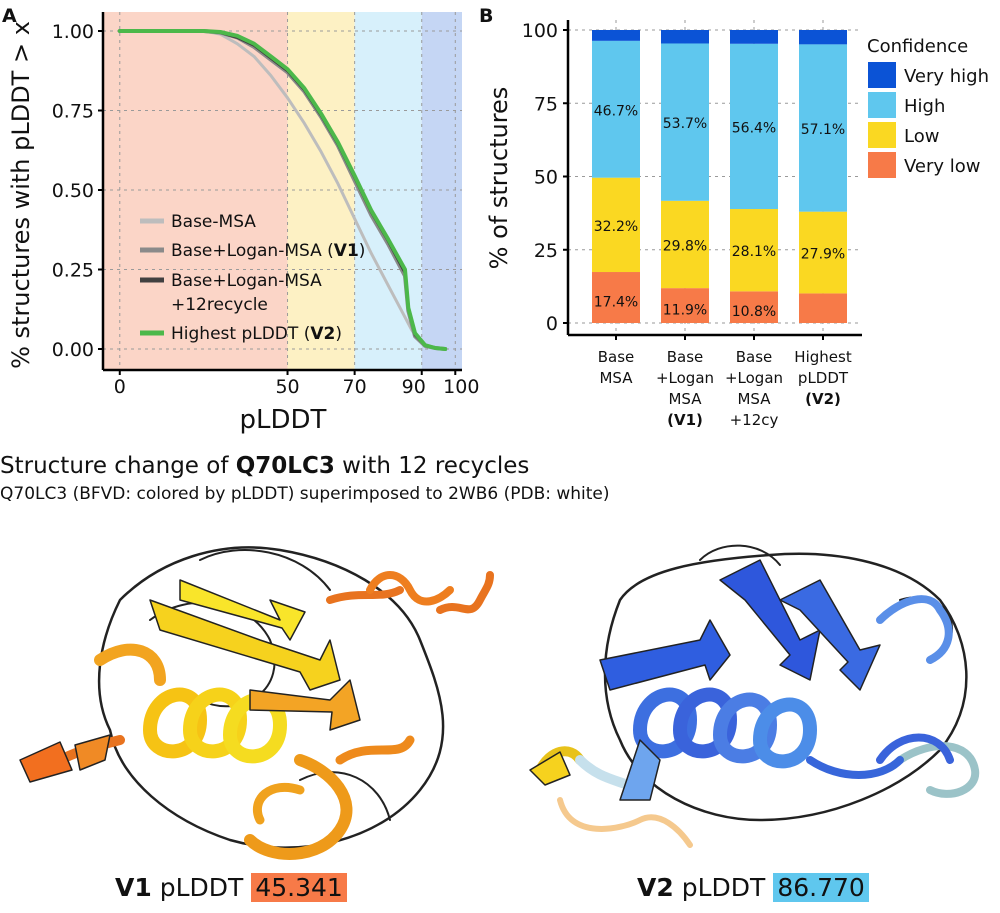 This screenshot has width=1000, height=913. What do you see at coordinates (685, 357) in the screenshot?
I see `b-x-tick-label-1-0: Base` at bounding box center [685, 357].